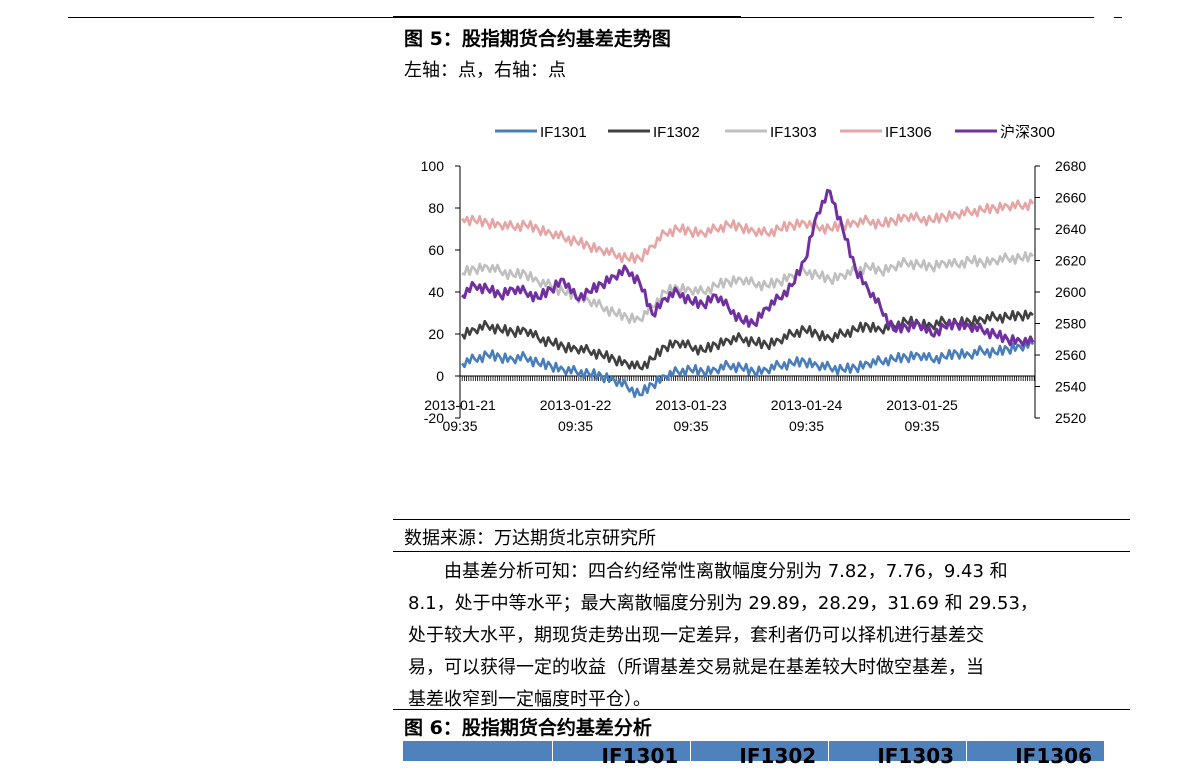  I want to click on series-line-沪深300, so click(747, 267).